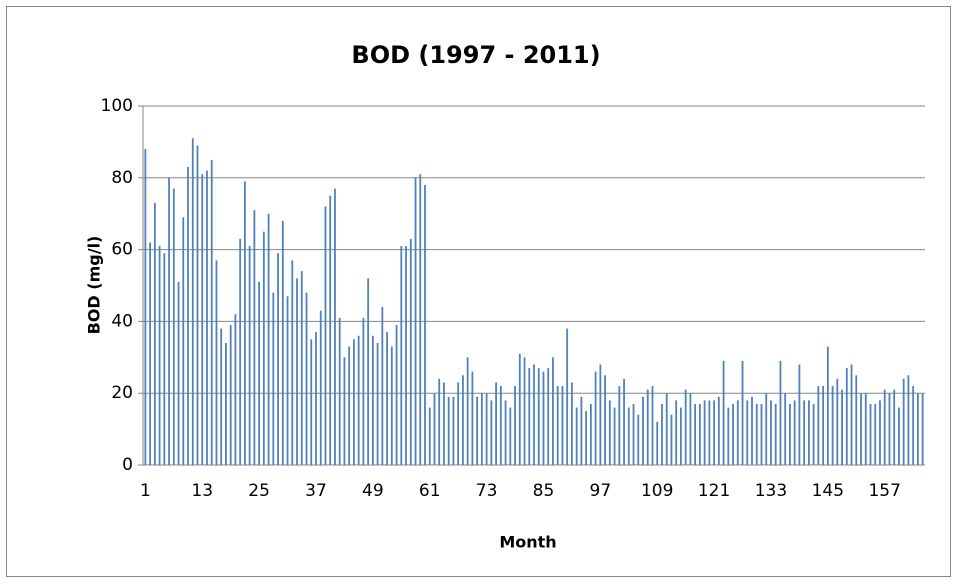  I want to click on x-tick-label: 121, so click(714, 491).